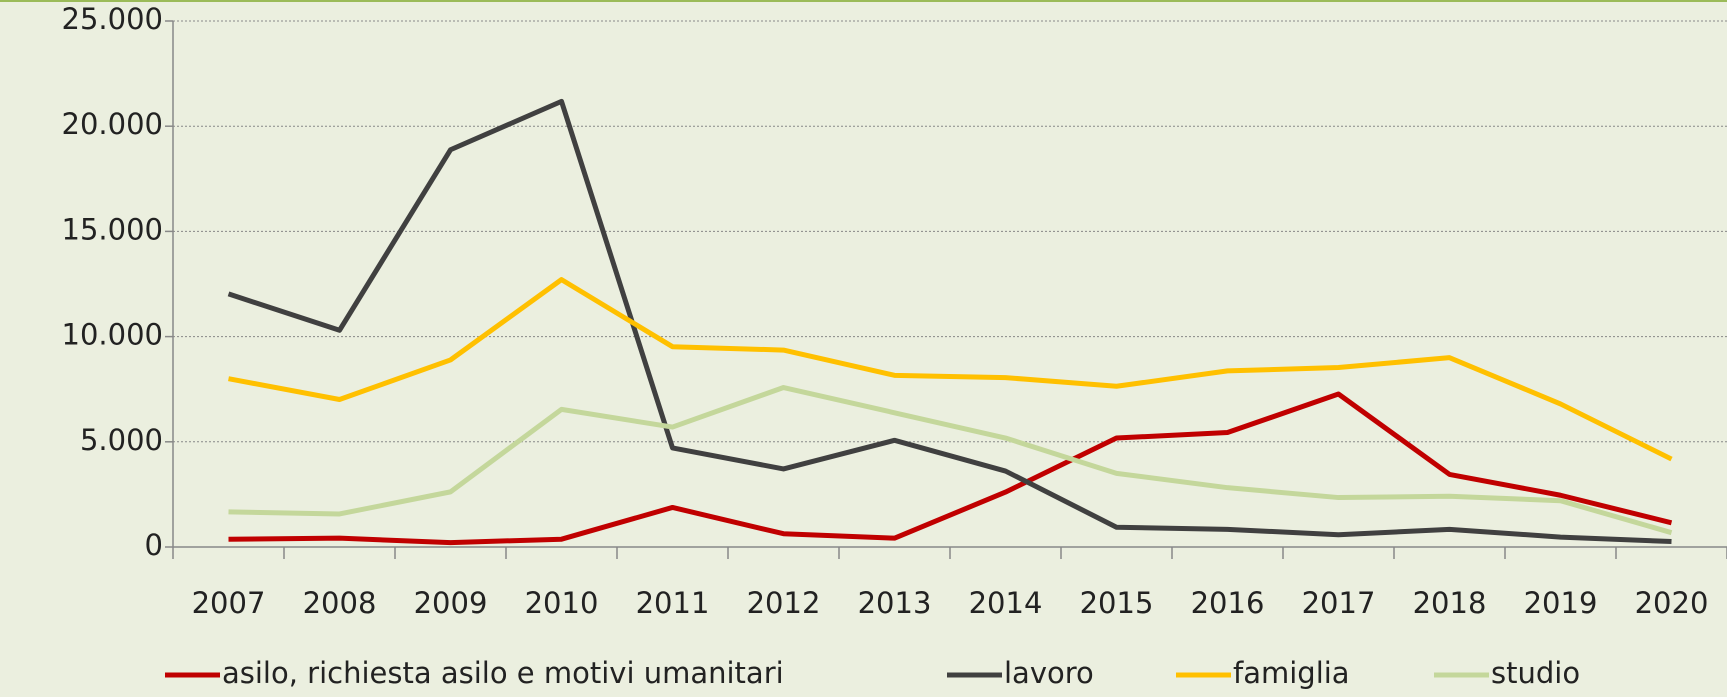  What do you see at coordinates (121, 440) in the screenshot?
I see `y-tick-label: 5.000` at bounding box center [121, 440].